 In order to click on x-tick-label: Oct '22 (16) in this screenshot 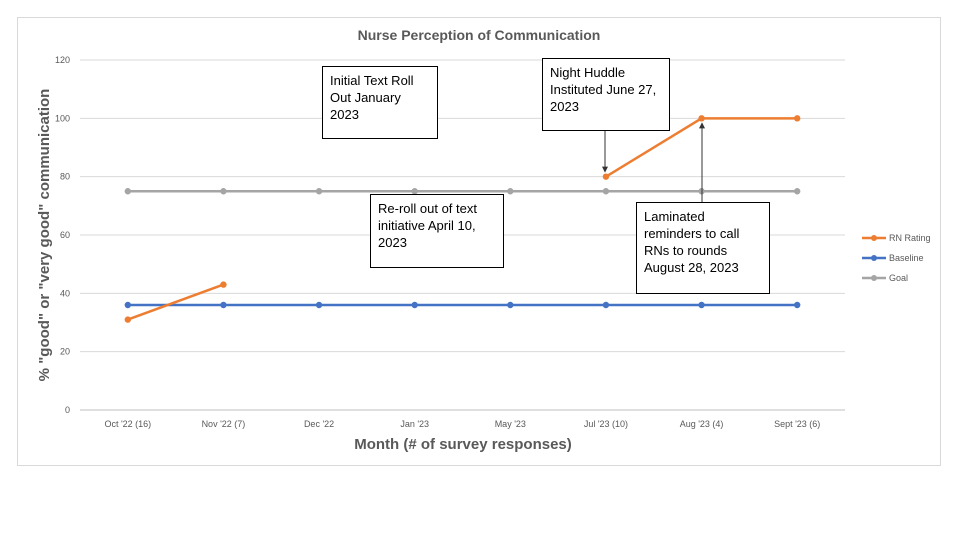, I will do `click(127, 424)`.